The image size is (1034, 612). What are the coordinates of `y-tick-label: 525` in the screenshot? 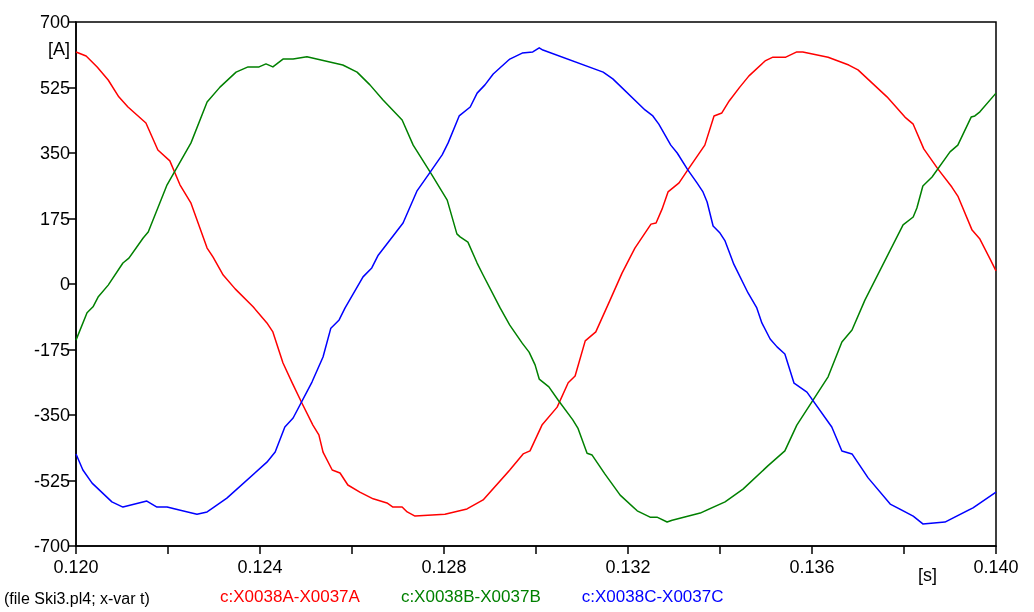 It's located at (54, 87).